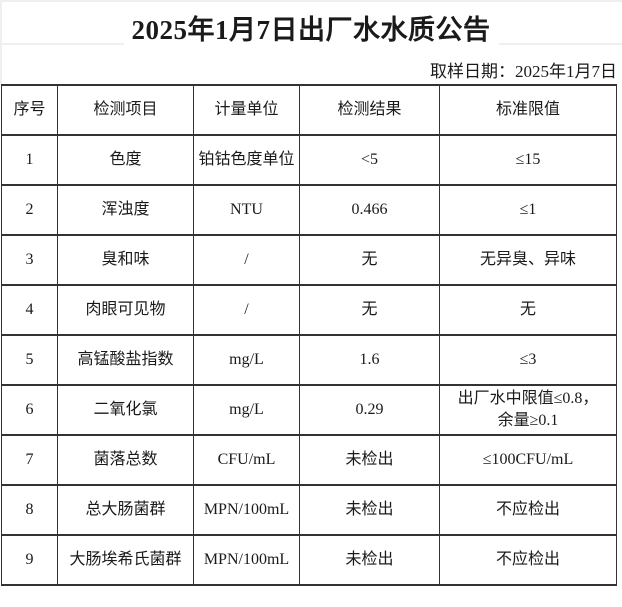  Describe the element at coordinates (369, 110) in the screenshot. I see `header-cell-result: 检测结果` at that location.